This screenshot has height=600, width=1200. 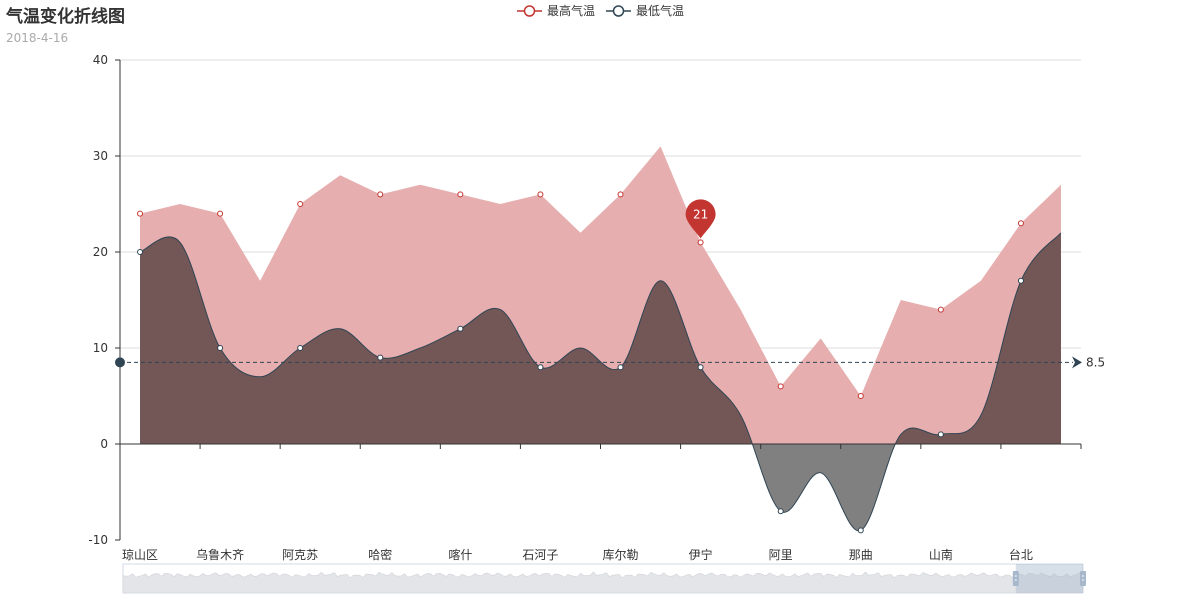 What do you see at coordinates (861, 555) in the screenshot?
I see `x-tick-label: 那曲` at bounding box center [861, 555].